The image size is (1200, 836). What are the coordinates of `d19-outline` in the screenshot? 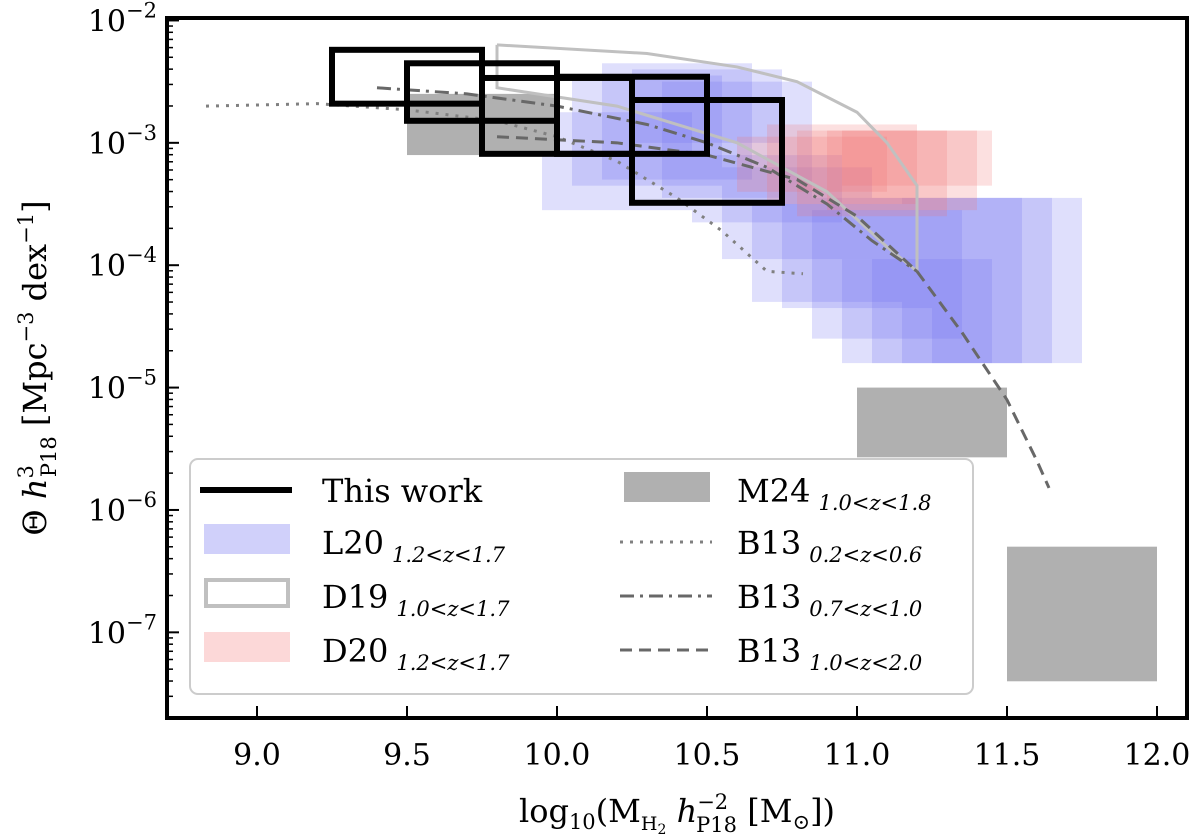 It's located at (707, 159).